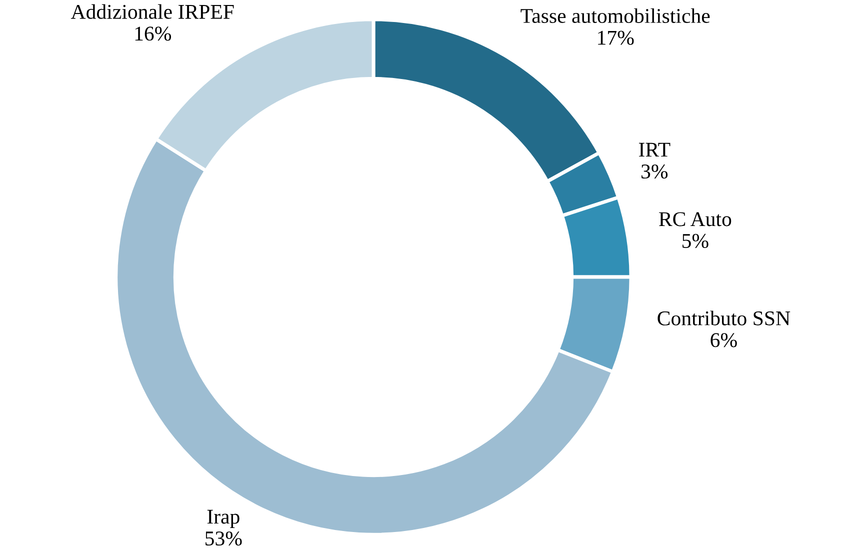 Image resolution: width=850 pixels, height=554 pixels. Describe the element at coordinates (615, 16) in the screenshot. I see `slice-label: Tasse automobilistiche` at that location.